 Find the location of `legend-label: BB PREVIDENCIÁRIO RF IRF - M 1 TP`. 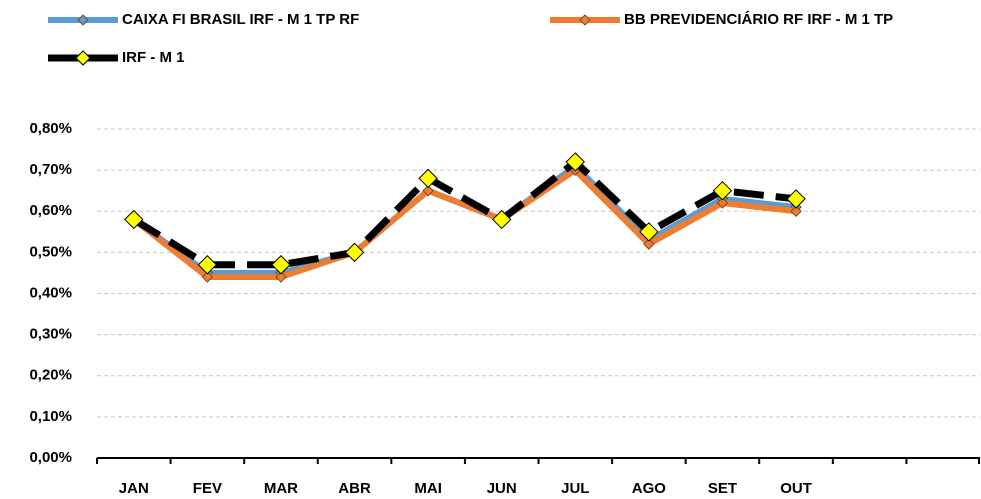

legend-label: BB PREVIDENCIÁRIO RF IRF - M 1 TP is located at coordinates (758, 19).